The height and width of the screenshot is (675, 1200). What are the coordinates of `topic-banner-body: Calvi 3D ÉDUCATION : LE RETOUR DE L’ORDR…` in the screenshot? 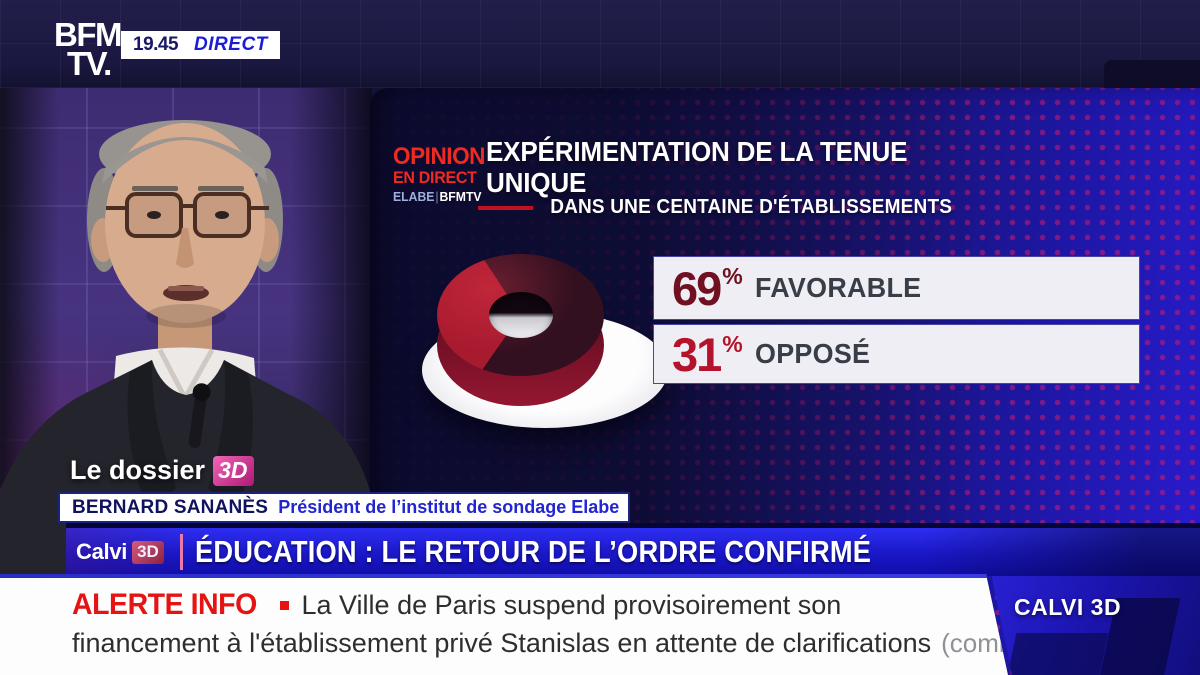 It's located at (633, 552).